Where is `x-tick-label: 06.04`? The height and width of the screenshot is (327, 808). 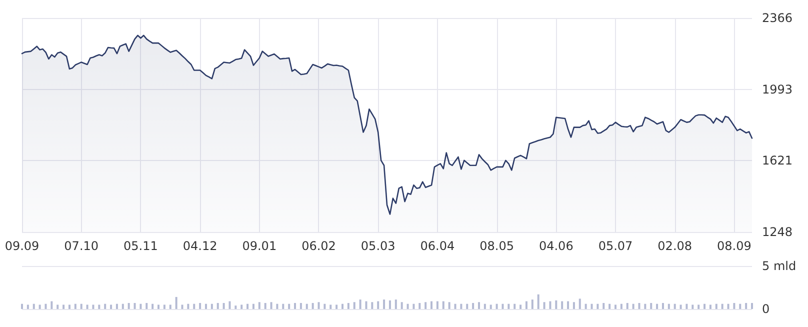 x-tick-label: 06.04 is located at coordinates (437, 246).